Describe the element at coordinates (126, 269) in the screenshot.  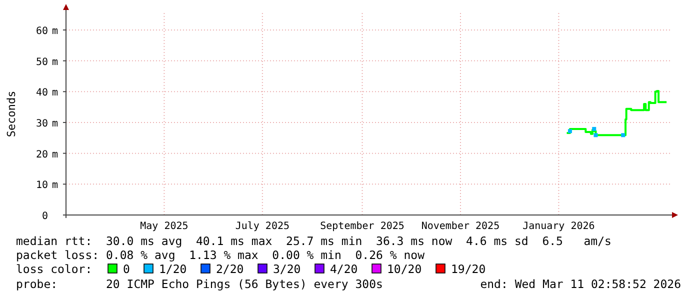
I see `legend-label: 0` at that location.